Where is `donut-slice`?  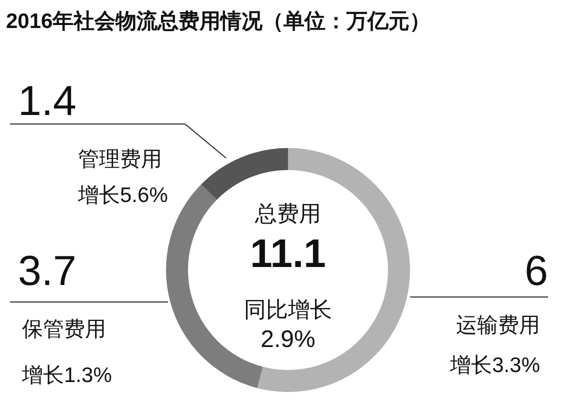 donut-slice is located at coordinates (244, 174).